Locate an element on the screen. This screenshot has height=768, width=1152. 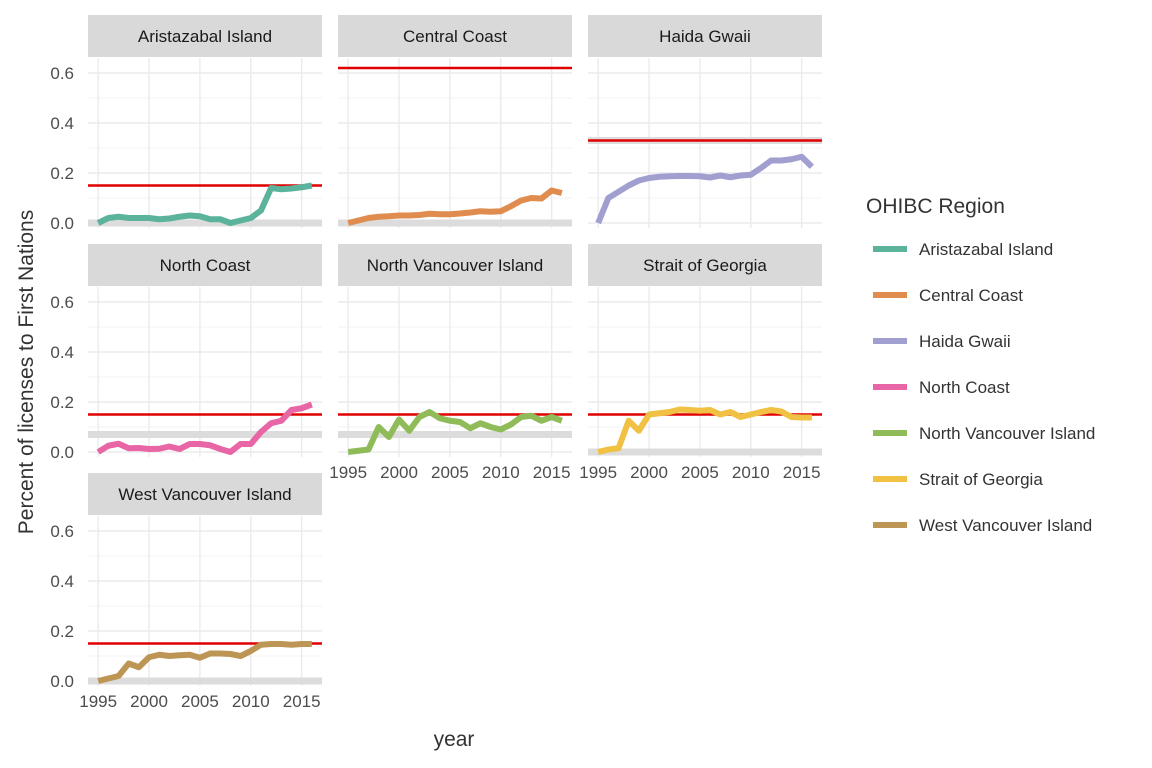
facet-strip-label: Central Coast is located at coordinates (455, 36).